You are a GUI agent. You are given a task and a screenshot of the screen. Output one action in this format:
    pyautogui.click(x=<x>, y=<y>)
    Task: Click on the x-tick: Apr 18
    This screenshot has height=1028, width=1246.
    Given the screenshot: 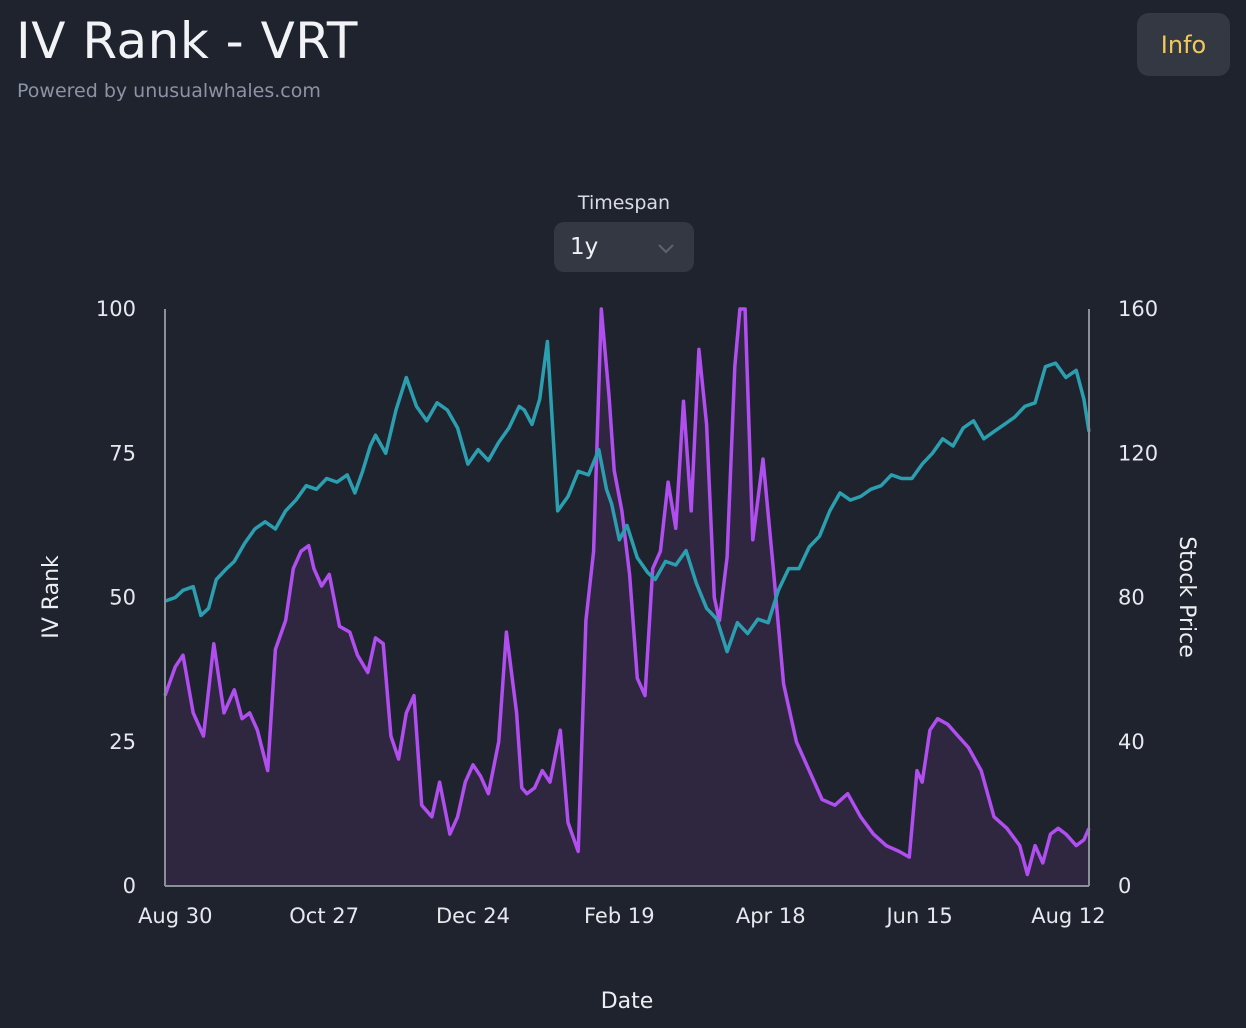 What is the action you would take?
    pyautogui.click(x=771, y=916)
    